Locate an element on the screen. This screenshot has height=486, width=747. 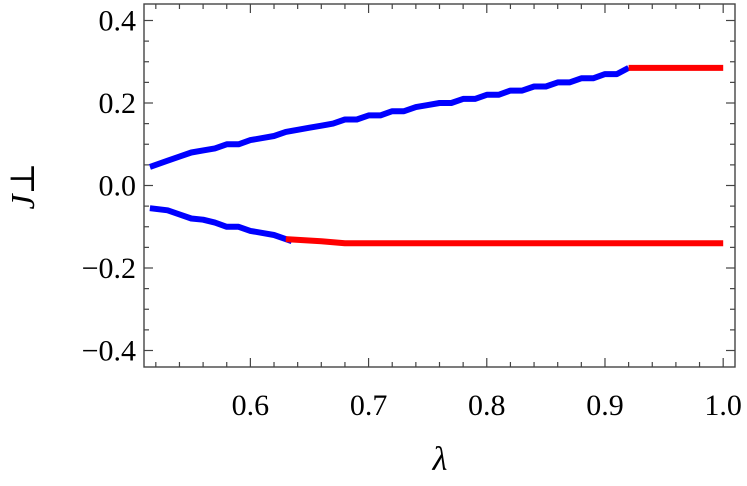
x-tick-label: 1.0 is located at coordinates (723, 405).